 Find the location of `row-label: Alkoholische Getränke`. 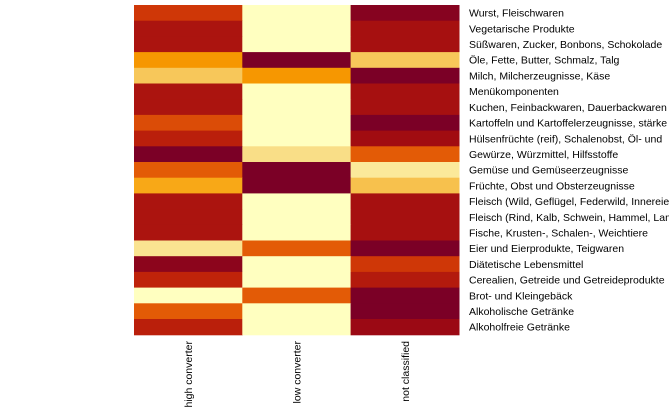

row-label: Alkoholische Getränke is located at coordinates (521, 312).